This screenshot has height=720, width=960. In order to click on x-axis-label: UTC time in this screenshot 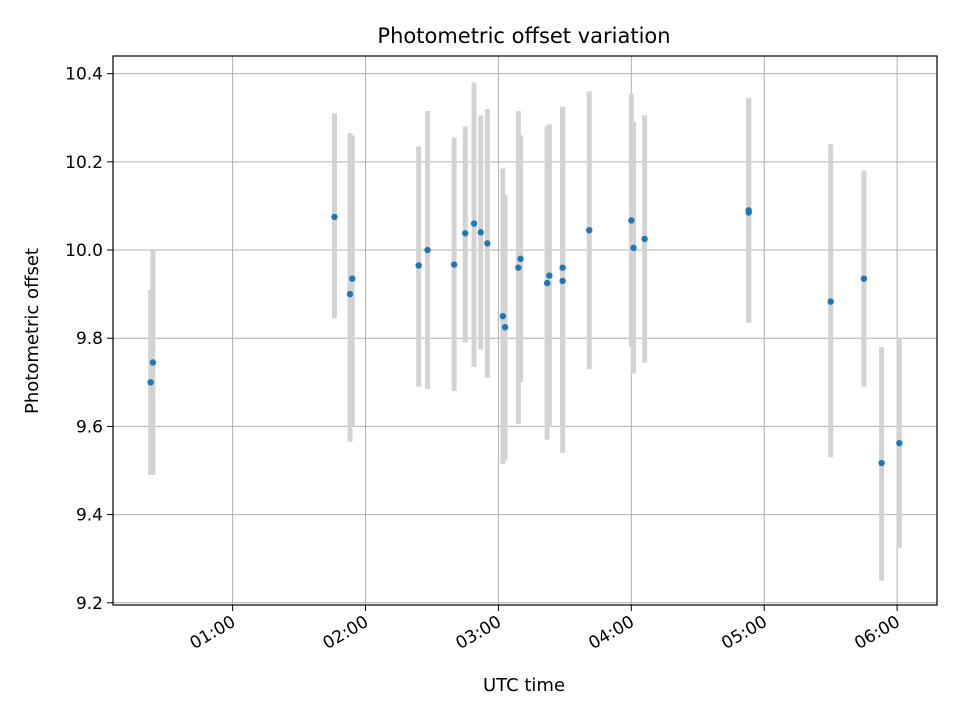, I will do `click(524, 685)`.